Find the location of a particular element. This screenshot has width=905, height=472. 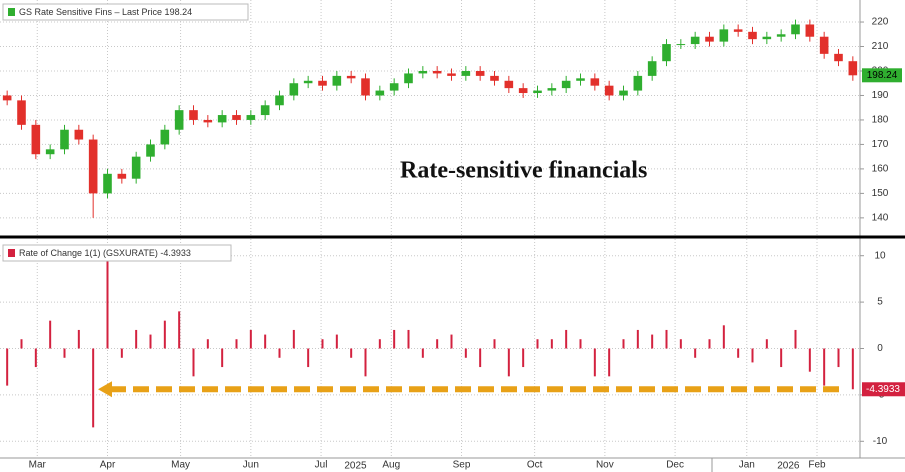

arrow-head is located at coordinates (105, 389).